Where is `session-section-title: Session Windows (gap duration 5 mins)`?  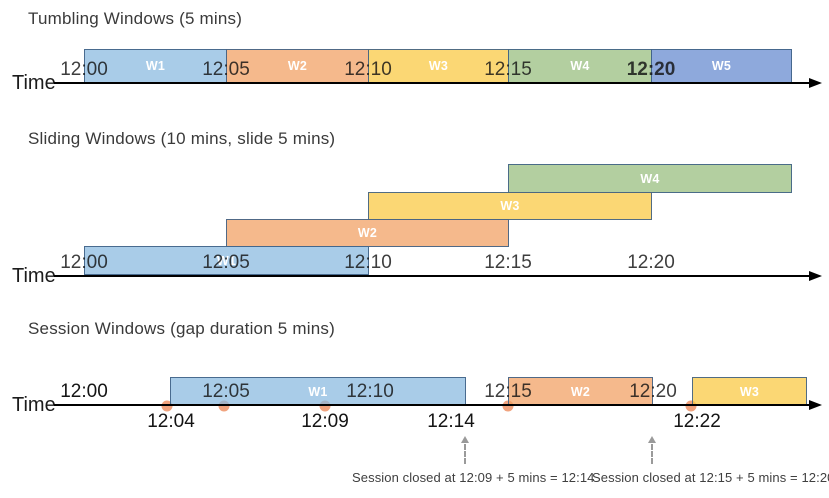
session-section-title: Session Windows (gap duration 5 mins) is located at coordinates (181, 328).